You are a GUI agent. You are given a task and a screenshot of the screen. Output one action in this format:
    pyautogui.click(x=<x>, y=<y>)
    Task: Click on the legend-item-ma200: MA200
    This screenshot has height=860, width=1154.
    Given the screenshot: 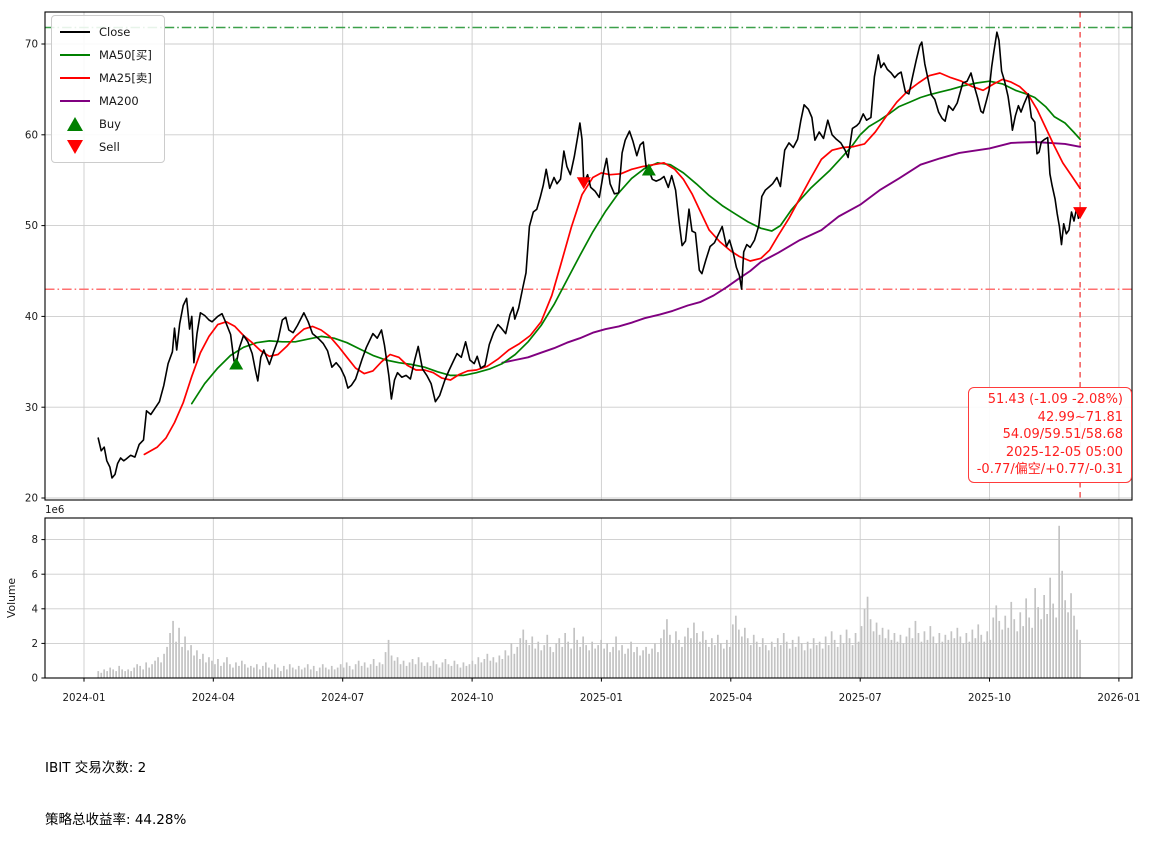 What is the action you would take?
    pyautogui.click(x=106, y=100)
    